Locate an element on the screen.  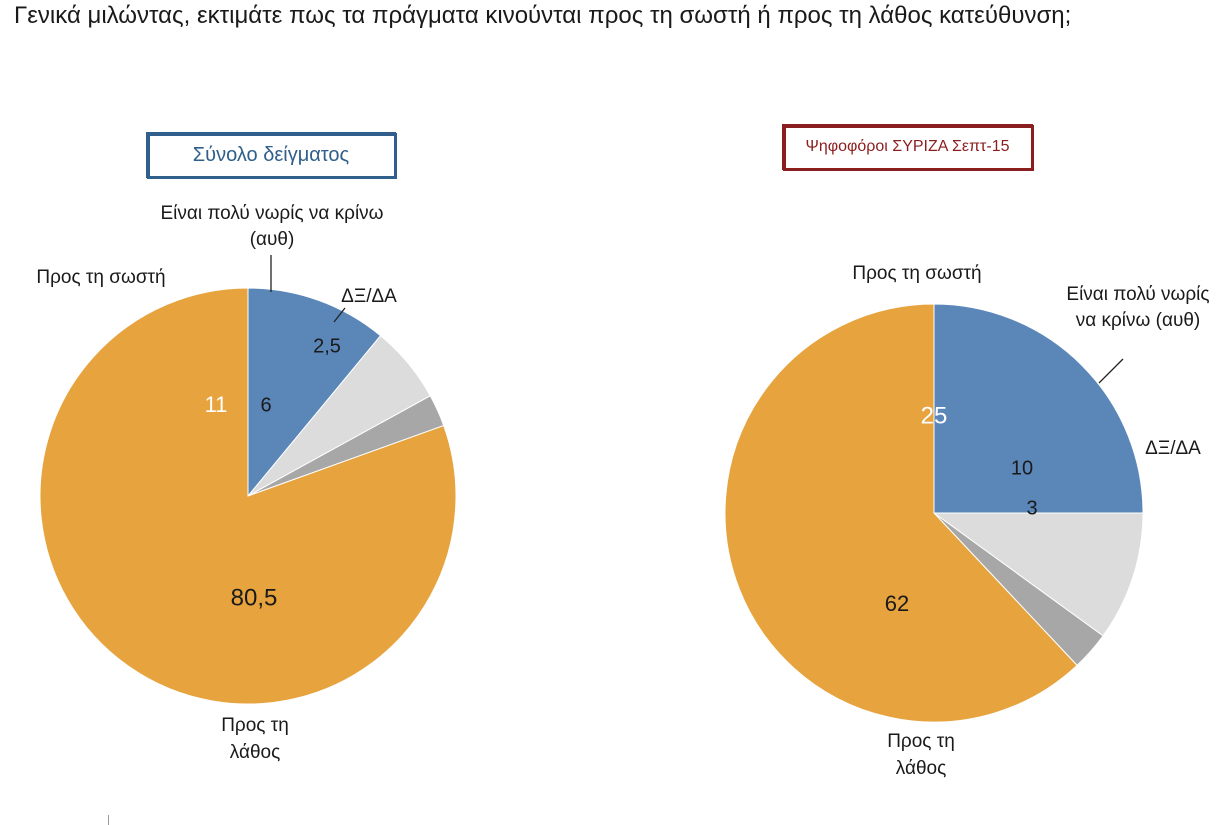
slice-label-line: (αυθ) is located at coordinates (272, 239).